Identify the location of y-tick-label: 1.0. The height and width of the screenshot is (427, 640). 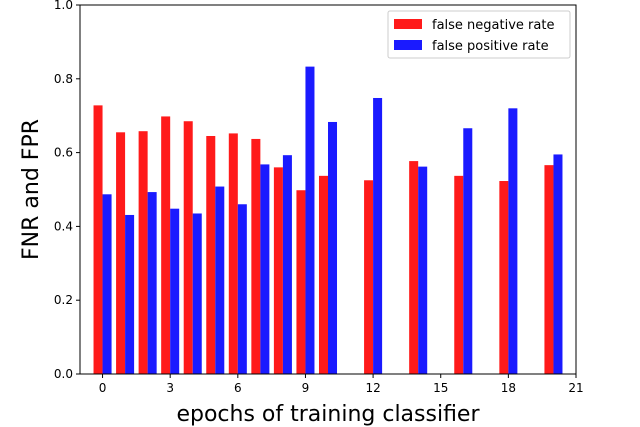
(63, 6).